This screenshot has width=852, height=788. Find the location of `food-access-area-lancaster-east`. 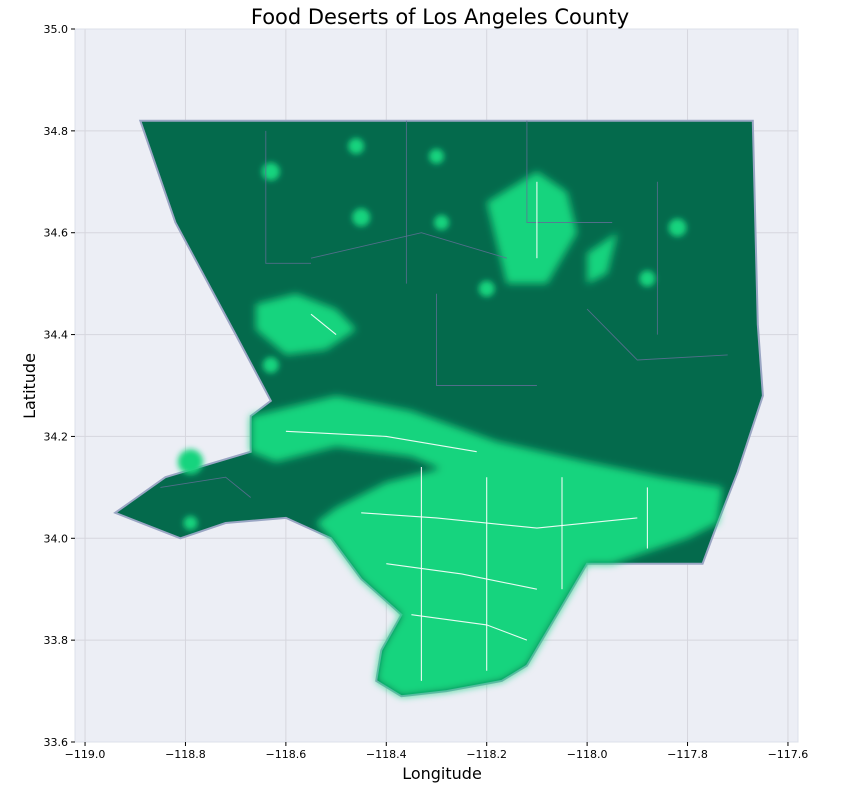

food-access-area-lancaster-east is located at coordinates (602, 258).